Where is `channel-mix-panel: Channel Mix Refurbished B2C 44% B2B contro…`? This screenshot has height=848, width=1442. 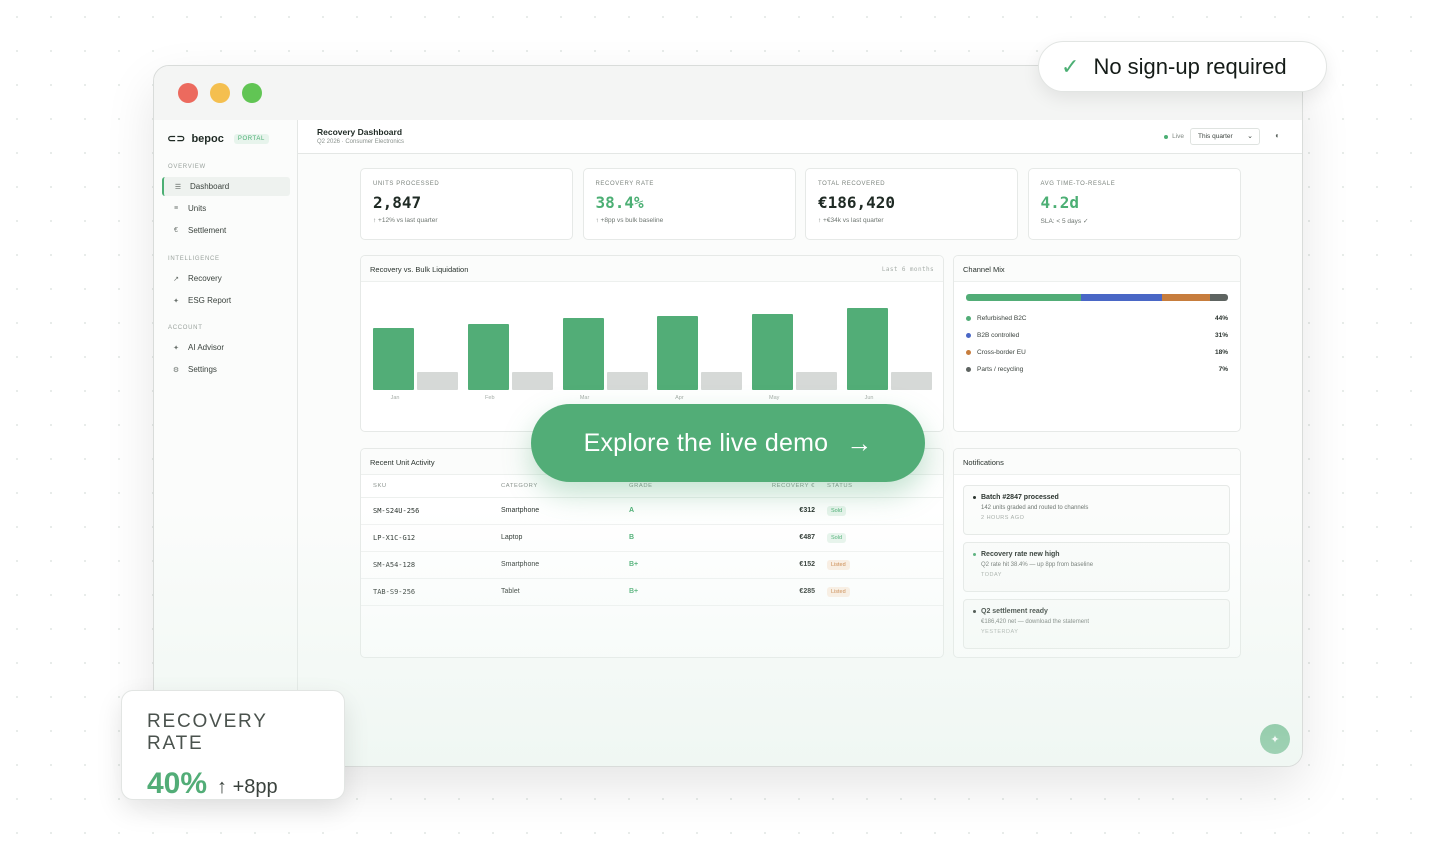
channel-mix-panel: Channel Mix Refurbished B2C 44% B2B contro… is located at coordinates (1097, 343).